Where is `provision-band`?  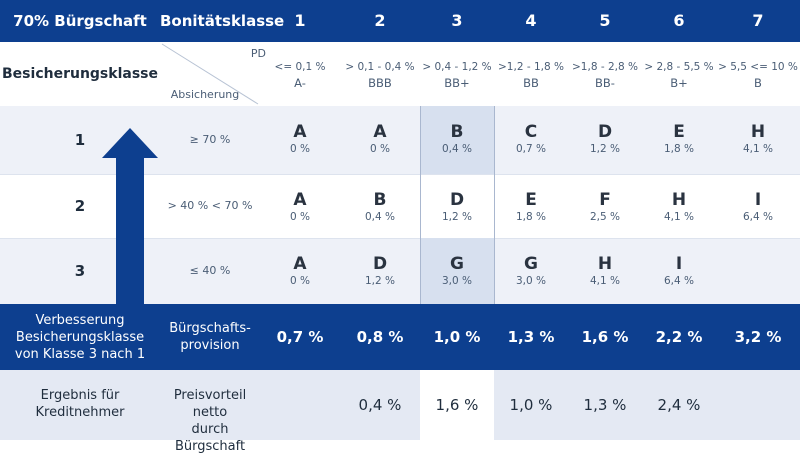 provision-band is located at coordinates (400, 337).